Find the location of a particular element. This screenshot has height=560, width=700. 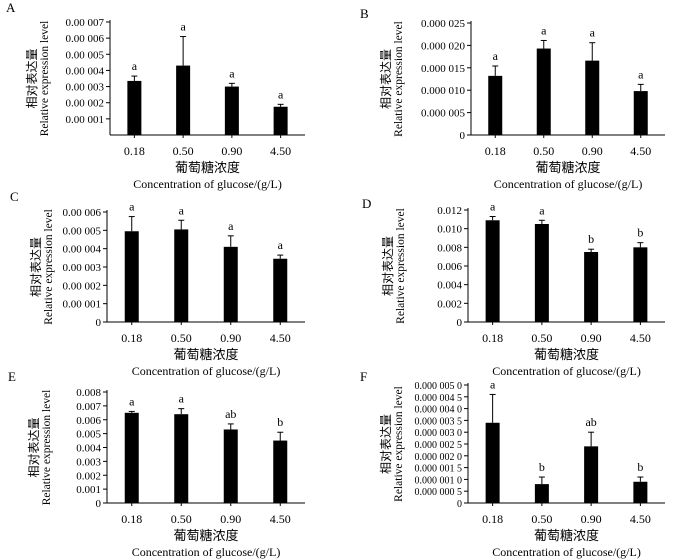

y-tick-label: 0.000 004 0 is located at coordinates (439, 410).